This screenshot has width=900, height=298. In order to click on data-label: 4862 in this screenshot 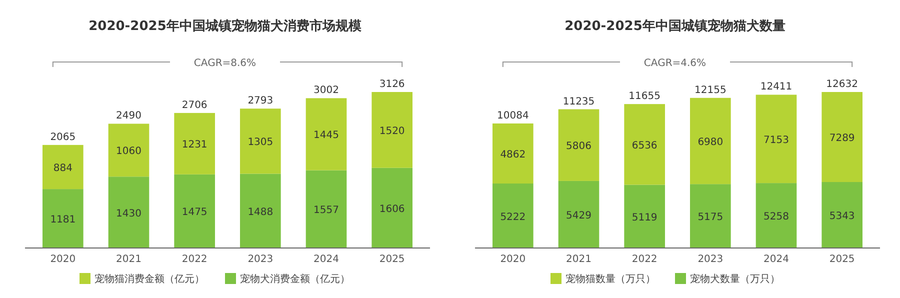, I will do `click(513, 154)`.